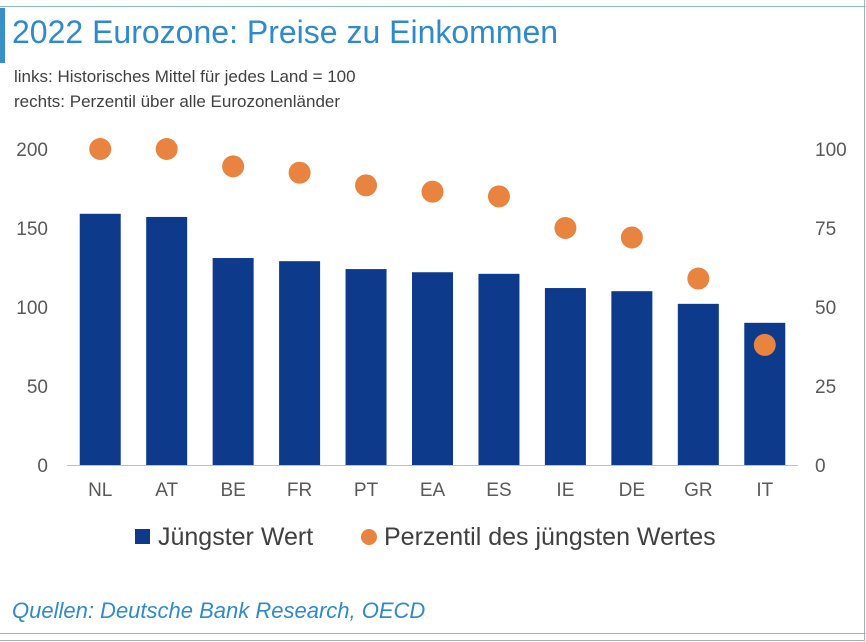 This screenshot has height=642, width=866. What do you see at coordinates (498, 490) in the screenshot?
I see `x-tick-label: ES` at bounding box center [498, 490].